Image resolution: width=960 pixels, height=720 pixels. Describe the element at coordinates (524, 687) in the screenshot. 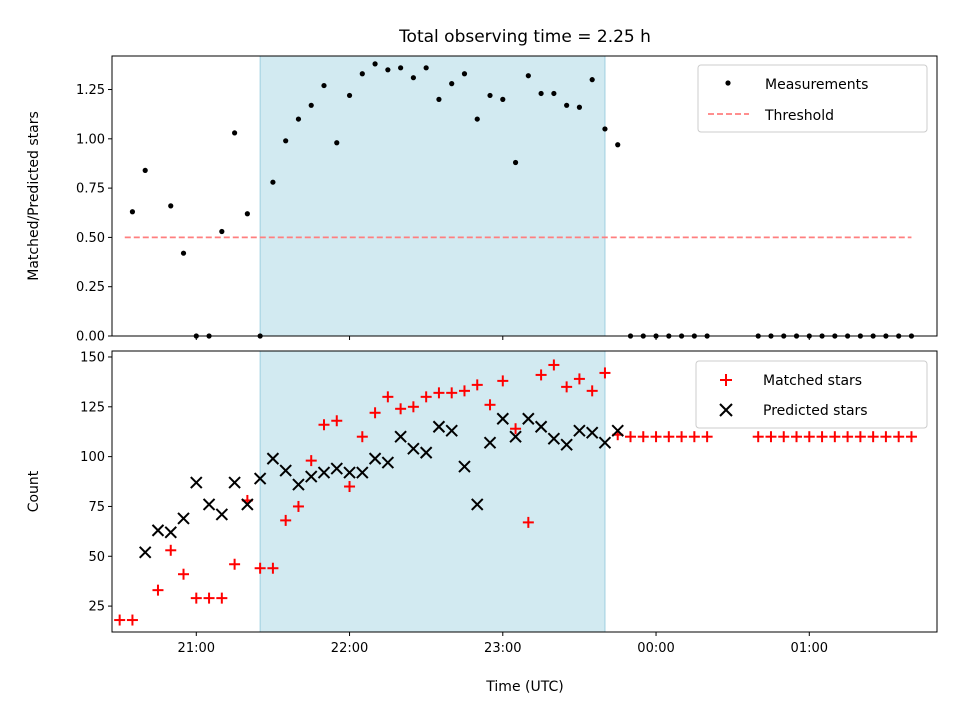

I see `bottom-x-axis-label: Time (UTC)` at that location.